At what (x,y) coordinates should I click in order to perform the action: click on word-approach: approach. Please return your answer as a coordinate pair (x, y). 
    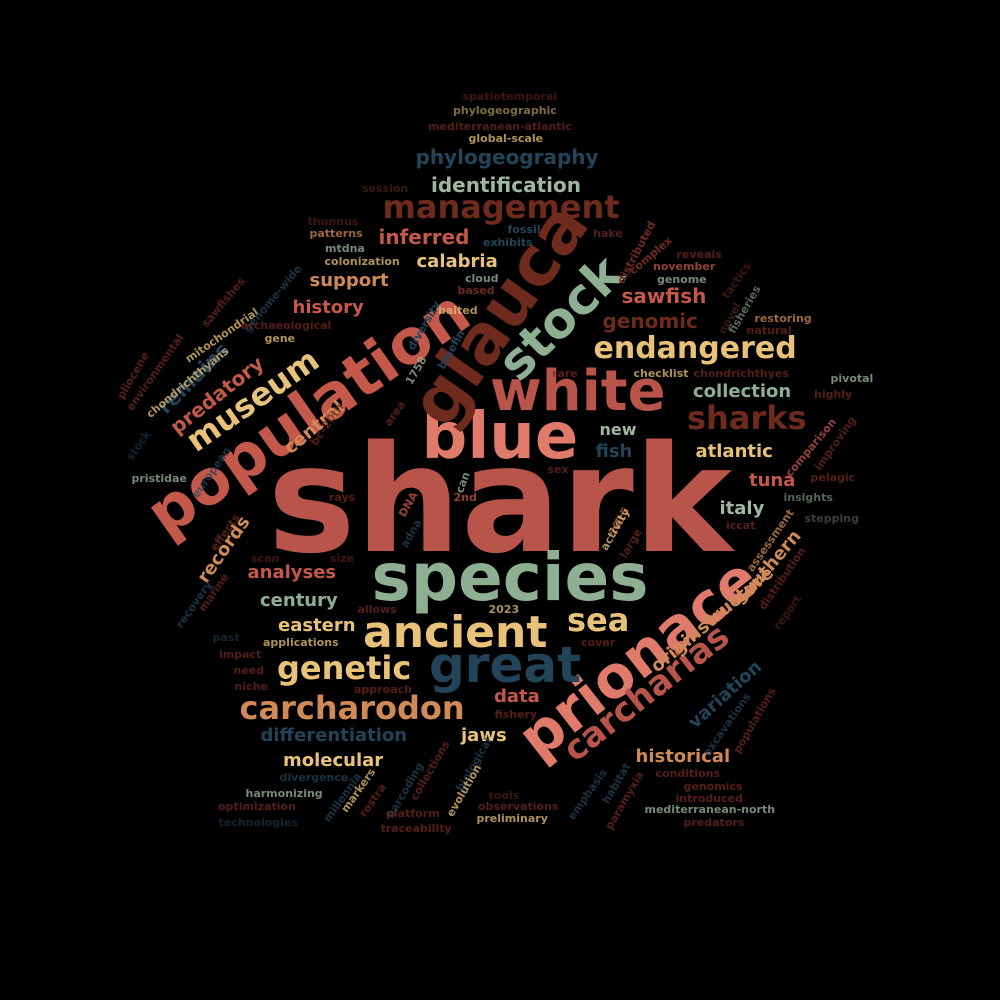
    Looking at the image, I should click on (383, 689).